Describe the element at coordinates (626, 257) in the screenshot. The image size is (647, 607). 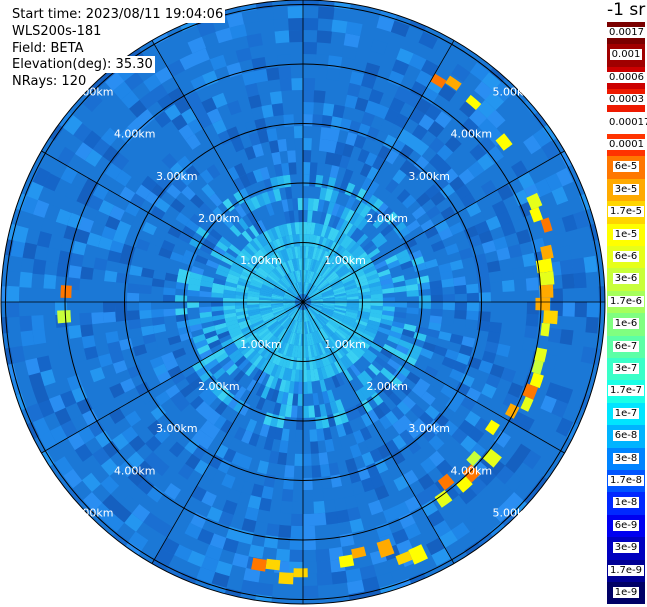
I see `colorbar-cell: 6e-6` at that location.